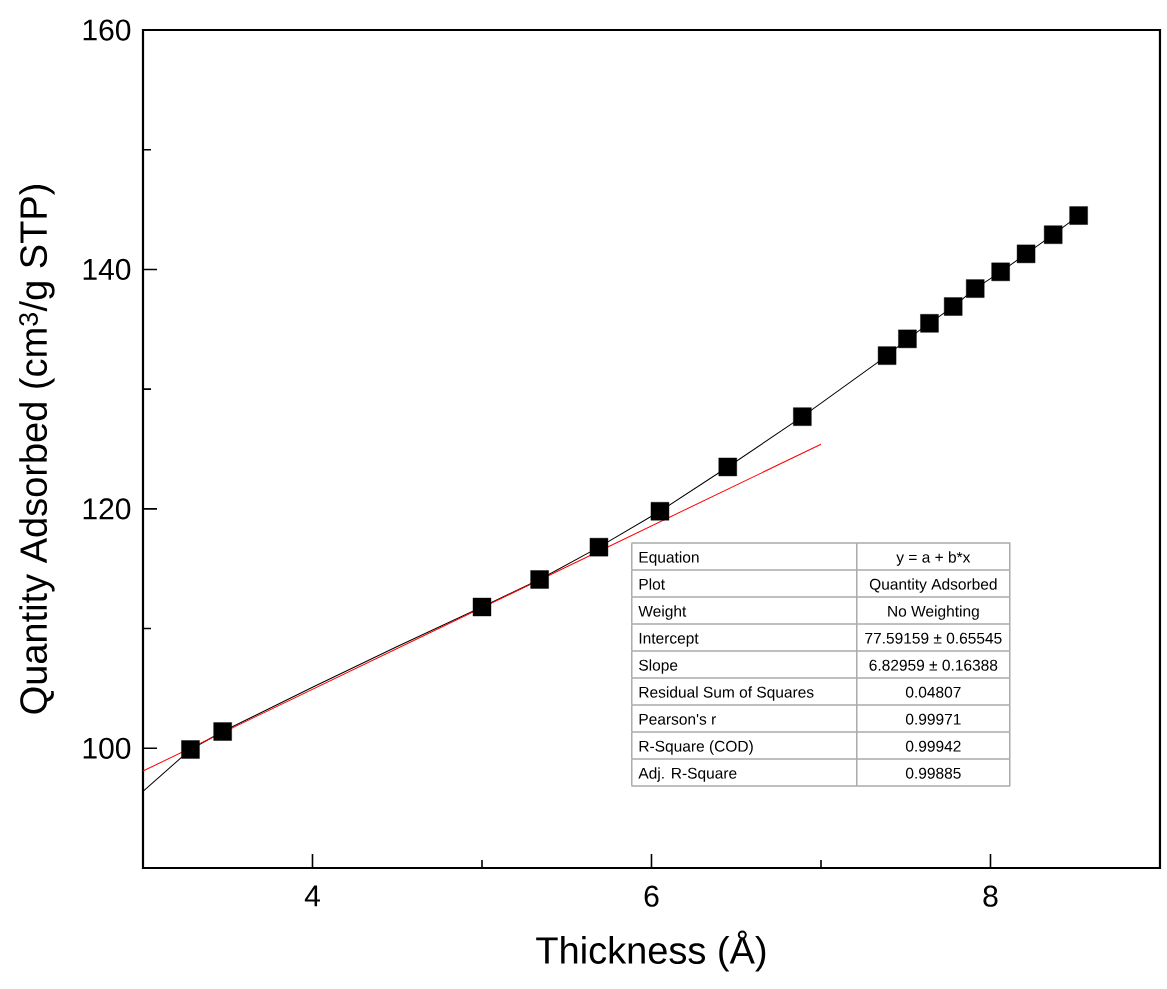 The width and height of the screenshot is (1167, 989). Describe the element at coordinates (933, 612) in the screenshot. I see `annotation: No Weighting` at that location.